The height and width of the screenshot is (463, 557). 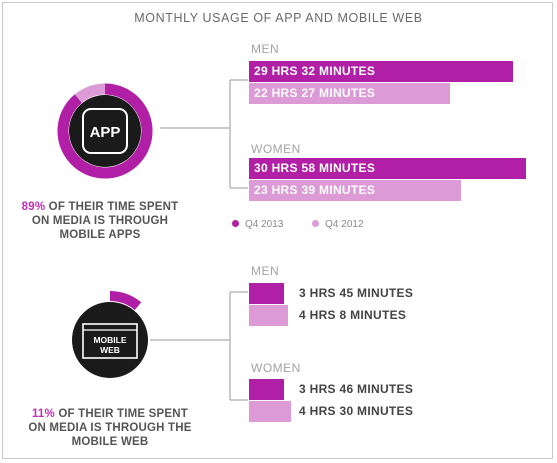 What do you see at coordinates (264, 224) in the screenshot?
I see `legend-label-q4-2013: Q4 2013` at bounding box center [264, 224].